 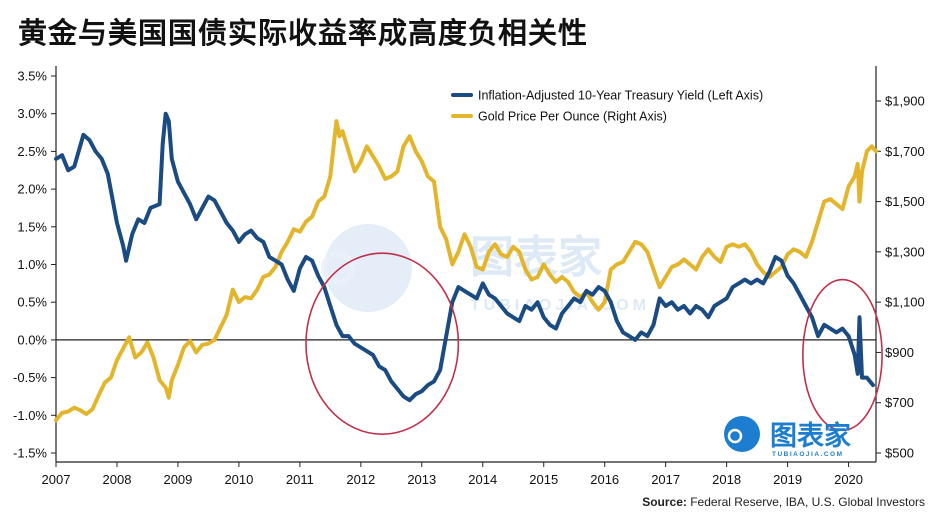 What do you see at coordinates (32, 76) in the screenshot?
I see `left-tick-label: 3.5%` at bounding box center [32, 76].